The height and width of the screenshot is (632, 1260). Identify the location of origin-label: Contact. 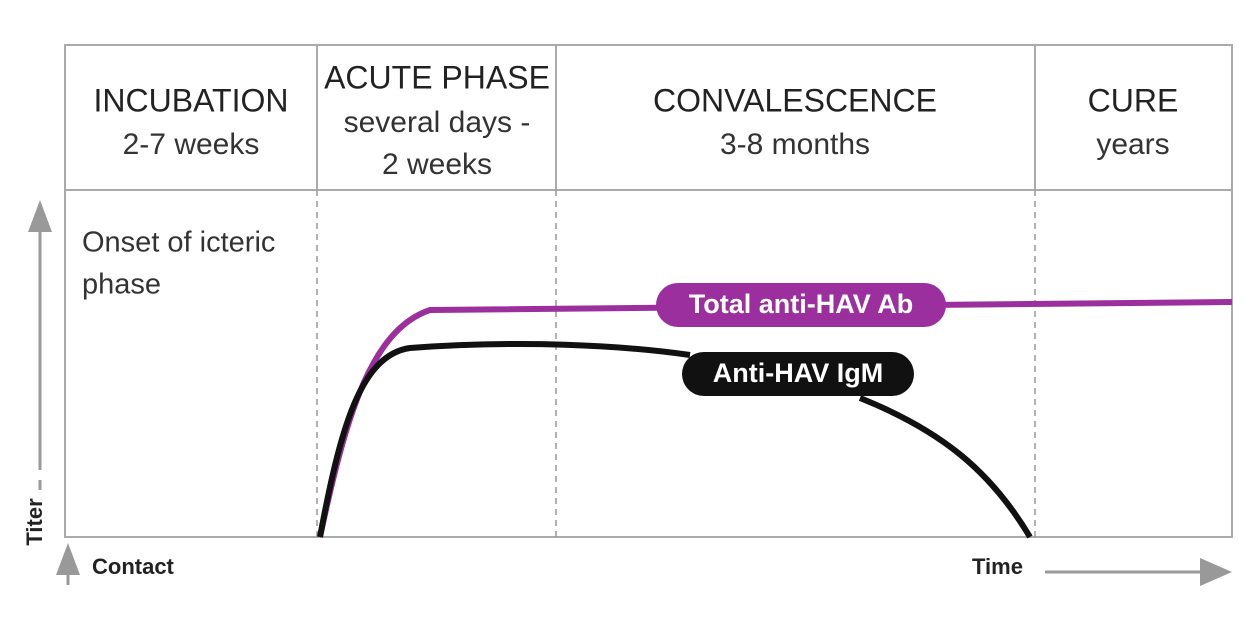
(133, 566).